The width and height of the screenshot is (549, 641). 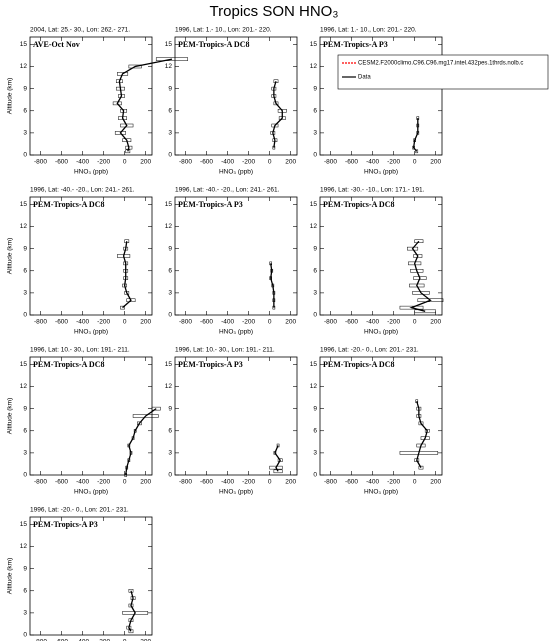 What do you see at coordinates (56, 44) in the screenshot?
I see `panel-label: AVE-Oct Nov` at bounding box center [56, 44].